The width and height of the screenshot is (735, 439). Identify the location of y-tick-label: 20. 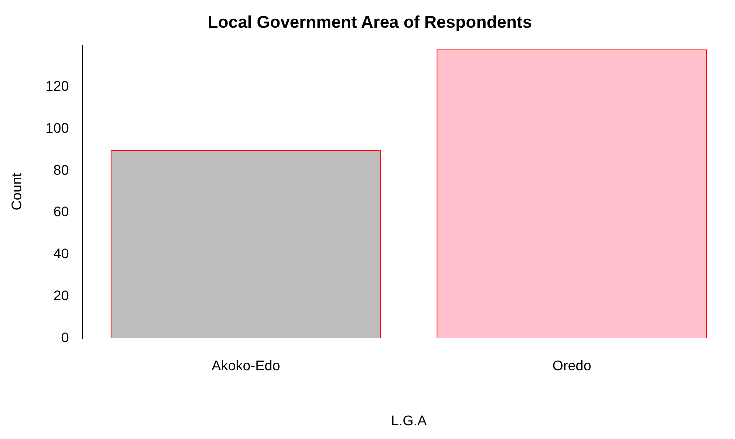
(62, 295).